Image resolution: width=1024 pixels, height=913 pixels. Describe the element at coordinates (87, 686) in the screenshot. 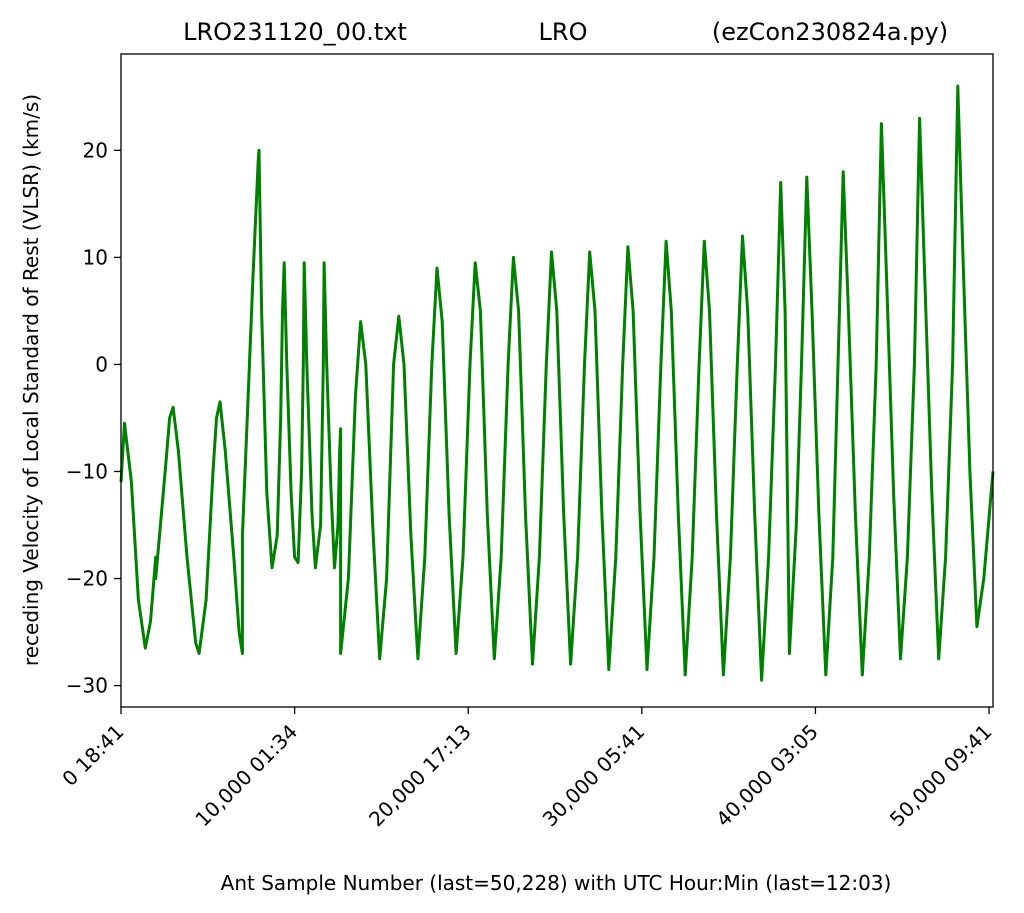

I see `y-tick-label: −30` at that location.